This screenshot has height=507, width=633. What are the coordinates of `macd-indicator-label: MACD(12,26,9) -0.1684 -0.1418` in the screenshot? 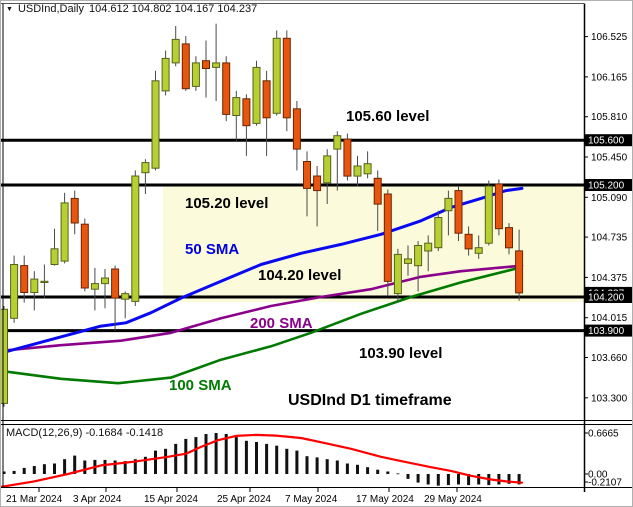 It's located at (85, 433).